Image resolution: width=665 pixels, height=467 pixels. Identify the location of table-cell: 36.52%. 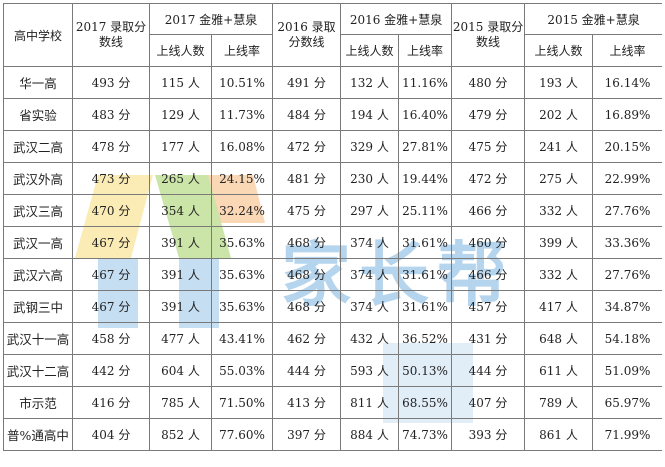
(425, 338).